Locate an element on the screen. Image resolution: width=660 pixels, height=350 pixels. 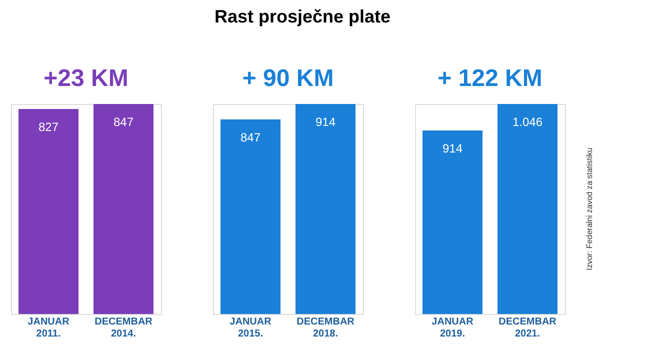
data-label: 827 is located at coordinates (48, 127).